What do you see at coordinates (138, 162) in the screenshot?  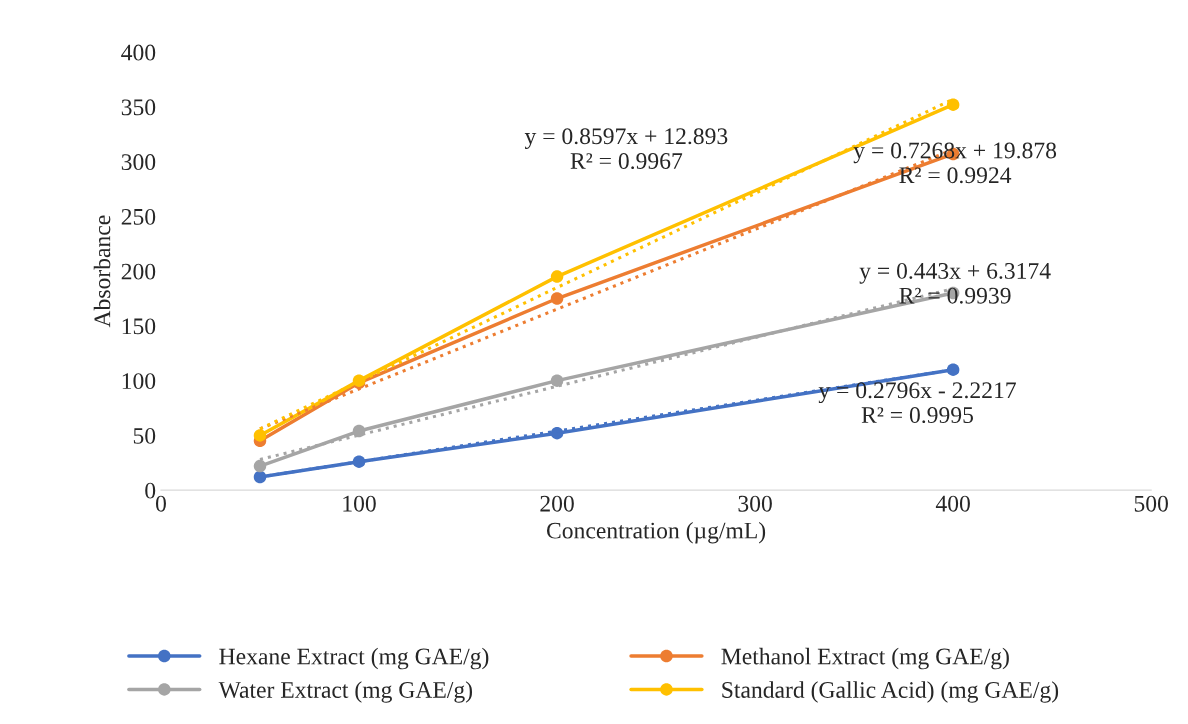 I see `y-tick-label: 300` at bounding box center [138, 162].